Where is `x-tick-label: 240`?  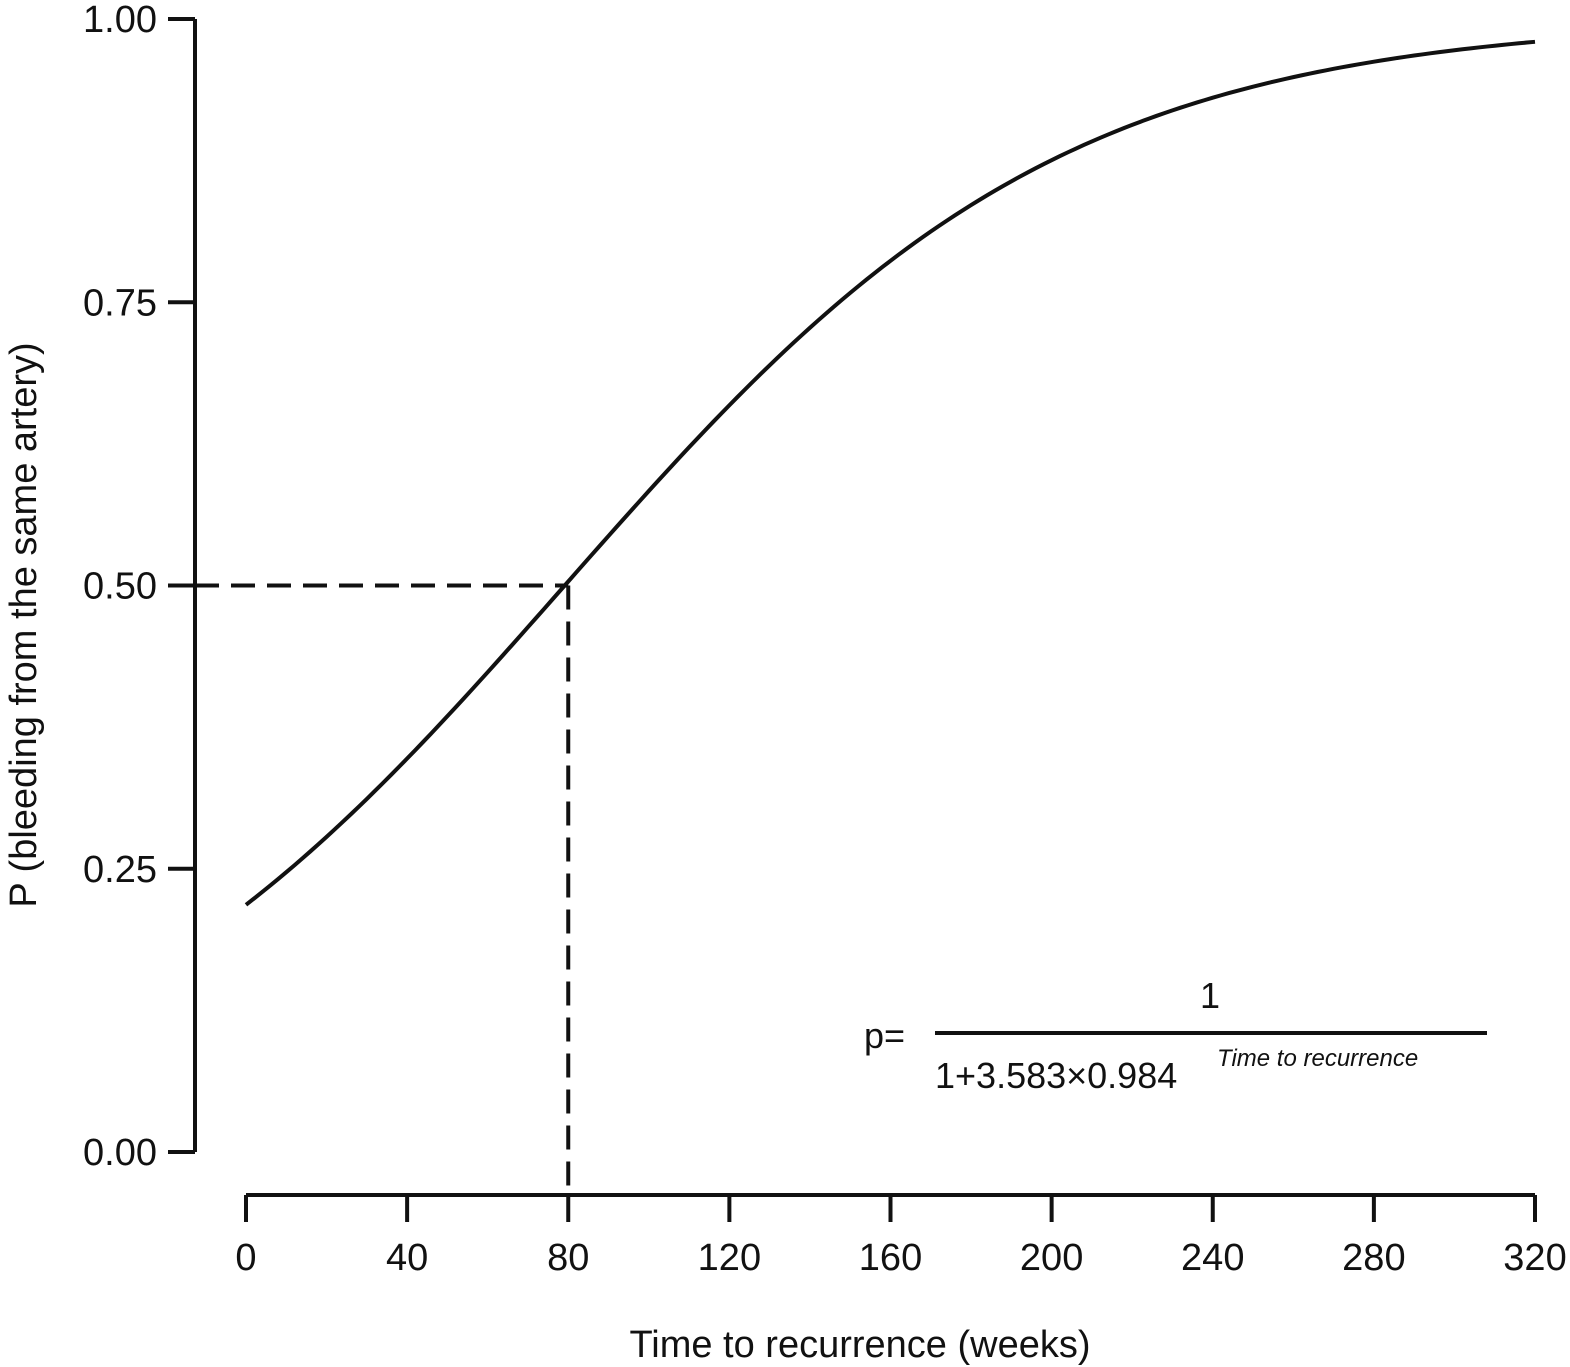 x-tick-label: 240 is located at coordinates (1212, 1258).